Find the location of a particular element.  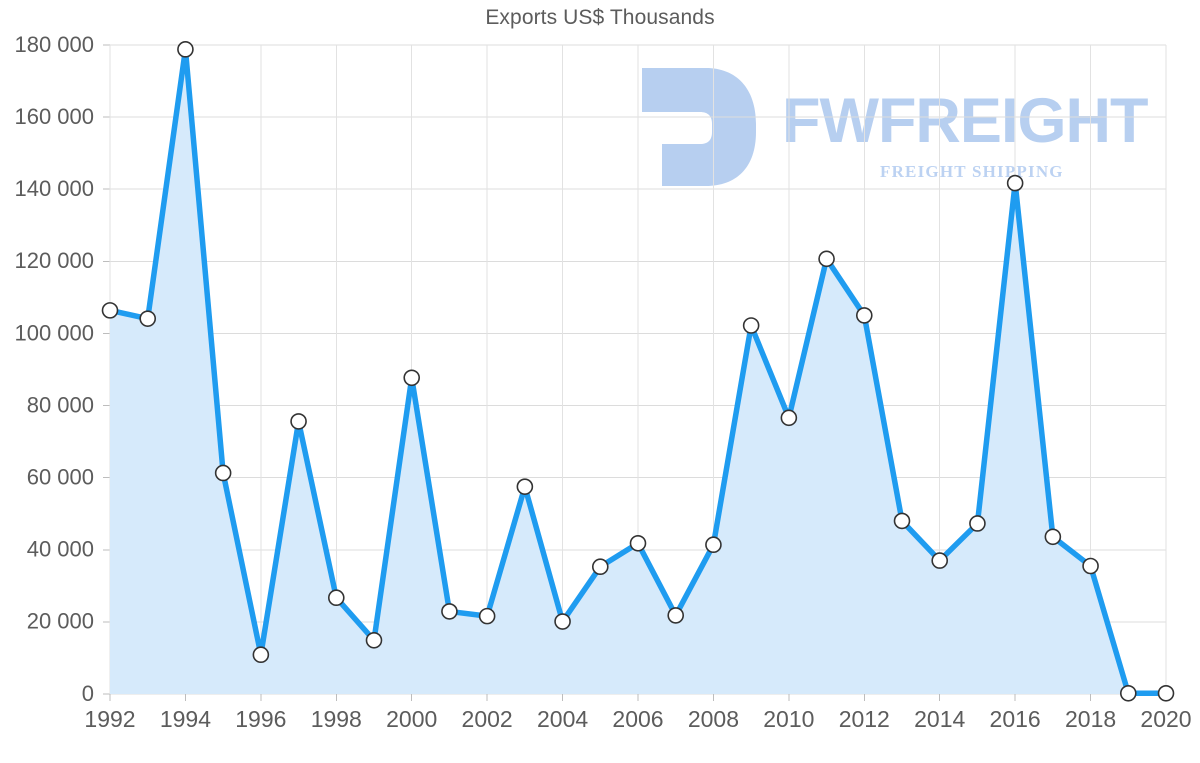

y-axis-tick-label: 0 is located at coordinates (88, 693).